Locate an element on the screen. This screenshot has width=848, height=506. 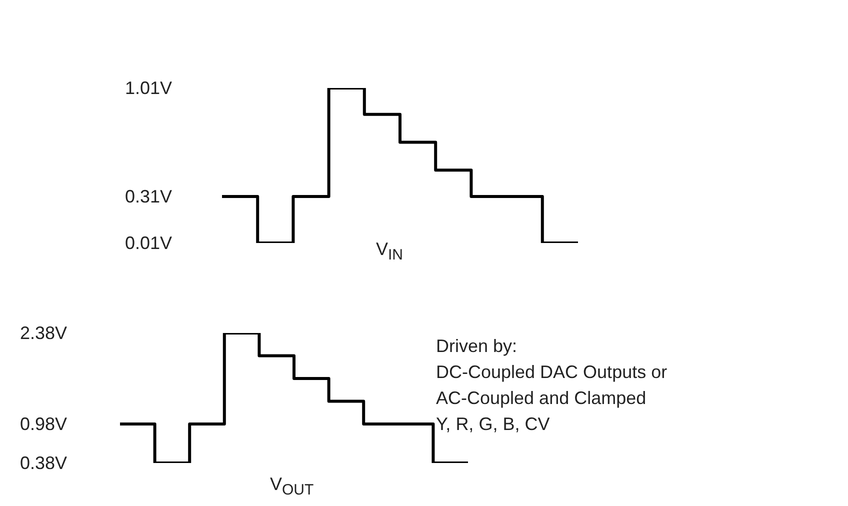
y-tick-label: 0.38V is located at coordinates (44, 463).